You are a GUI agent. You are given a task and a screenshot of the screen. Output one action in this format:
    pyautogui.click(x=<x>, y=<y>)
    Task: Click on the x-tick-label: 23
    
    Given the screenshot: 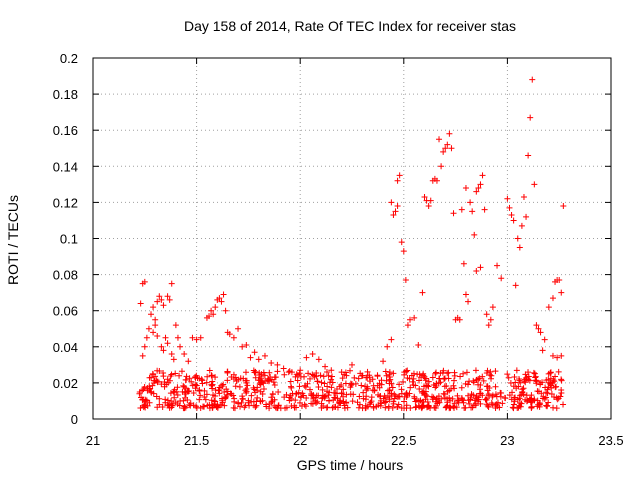 What is the action you would take?
    pyautogui.click(x=507, y=440)
    